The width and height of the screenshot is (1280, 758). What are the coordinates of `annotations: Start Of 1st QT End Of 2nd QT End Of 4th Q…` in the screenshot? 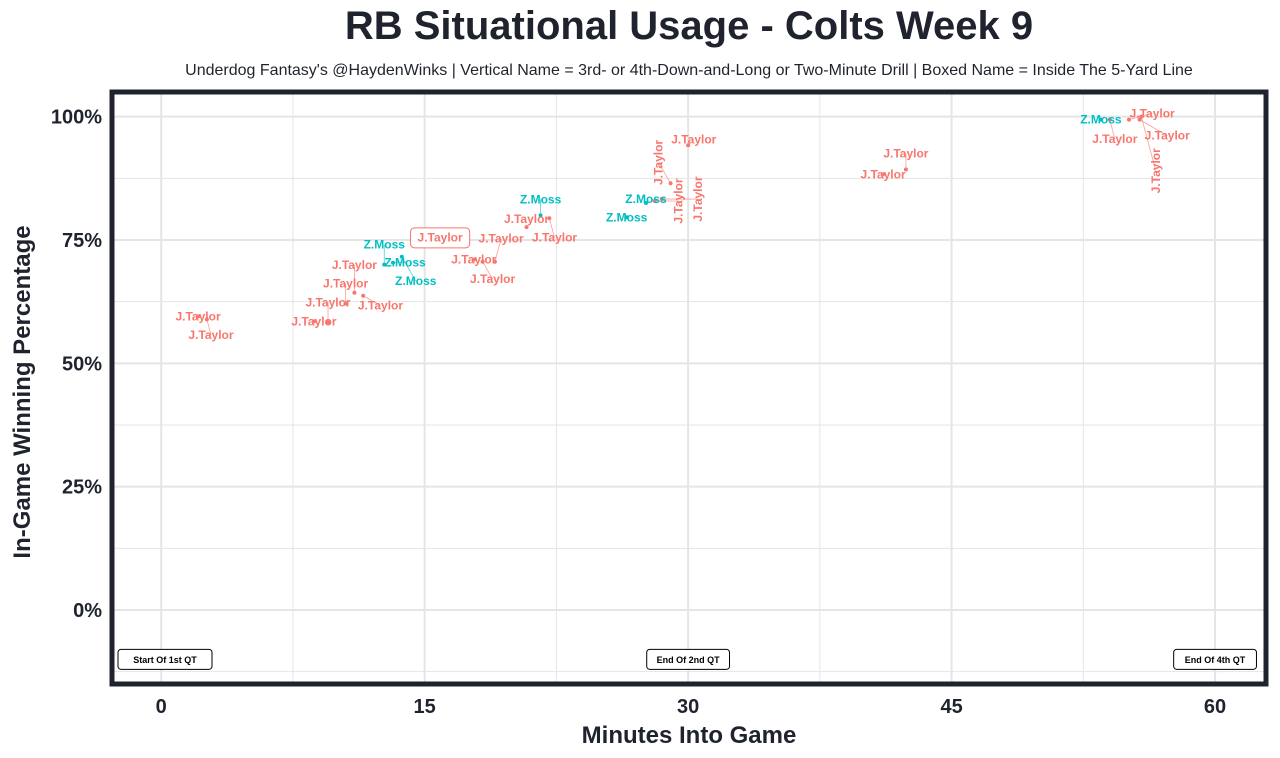 It's located at (687, 659).